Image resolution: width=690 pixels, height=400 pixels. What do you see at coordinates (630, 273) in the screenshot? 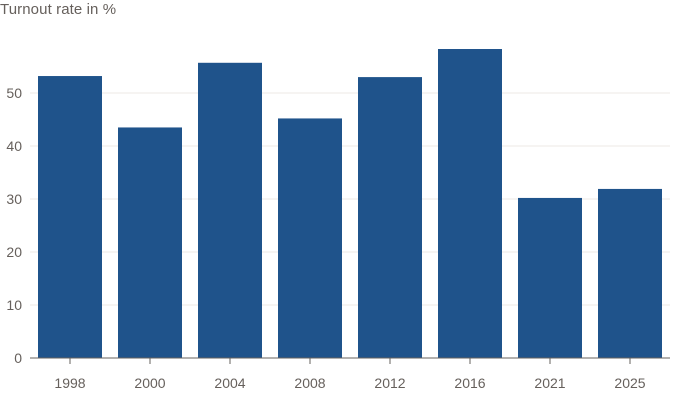
I see `bar-2025` at bounding box center [630, 273].